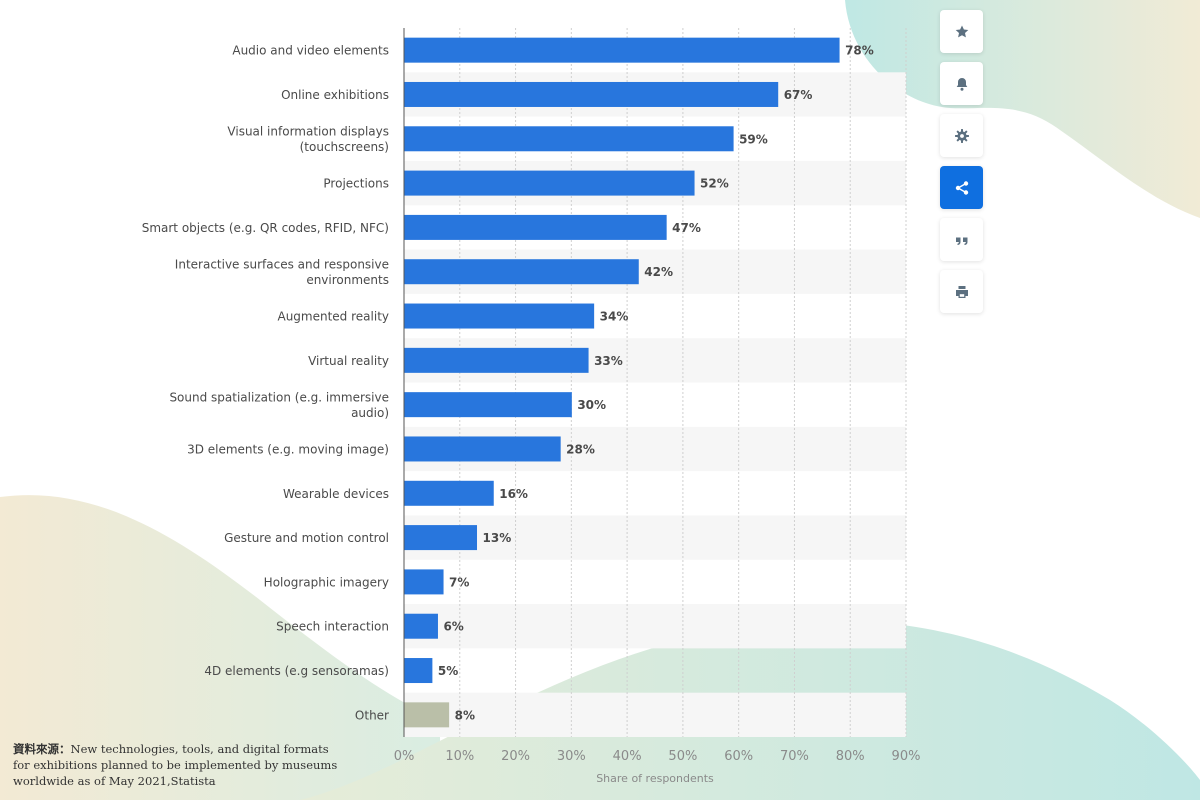 The height and width of the screenshot is (800, 1200). I want to click on share-icon, so click(961, 187).